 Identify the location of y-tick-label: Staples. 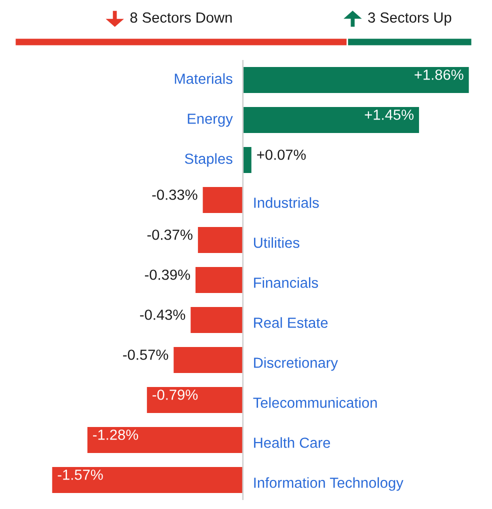
(208, 160).